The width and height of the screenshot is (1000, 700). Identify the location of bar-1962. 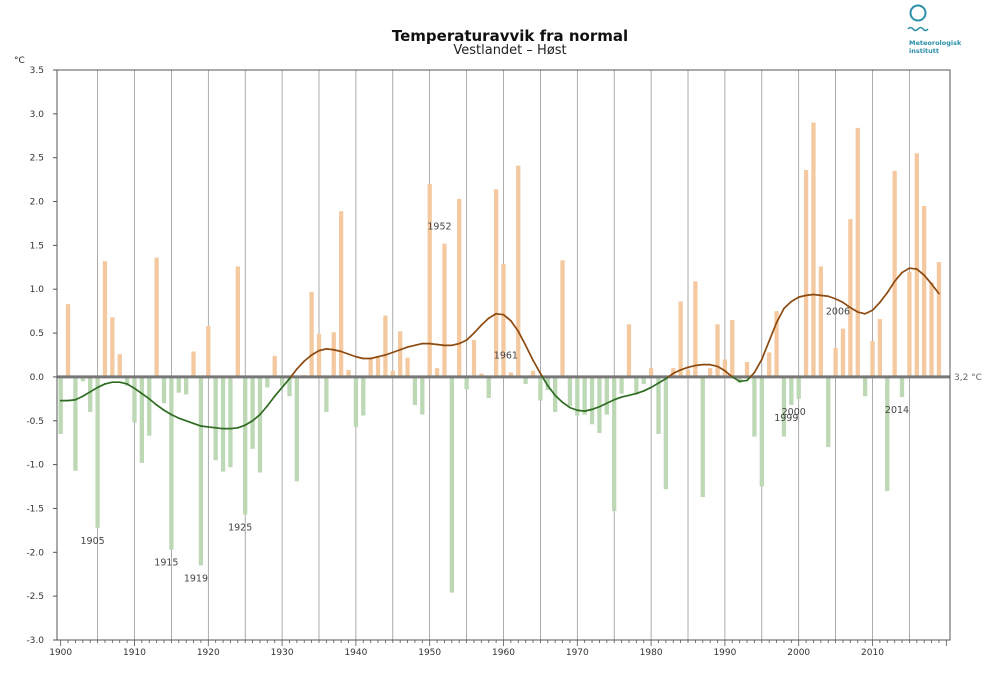
(518, 271).